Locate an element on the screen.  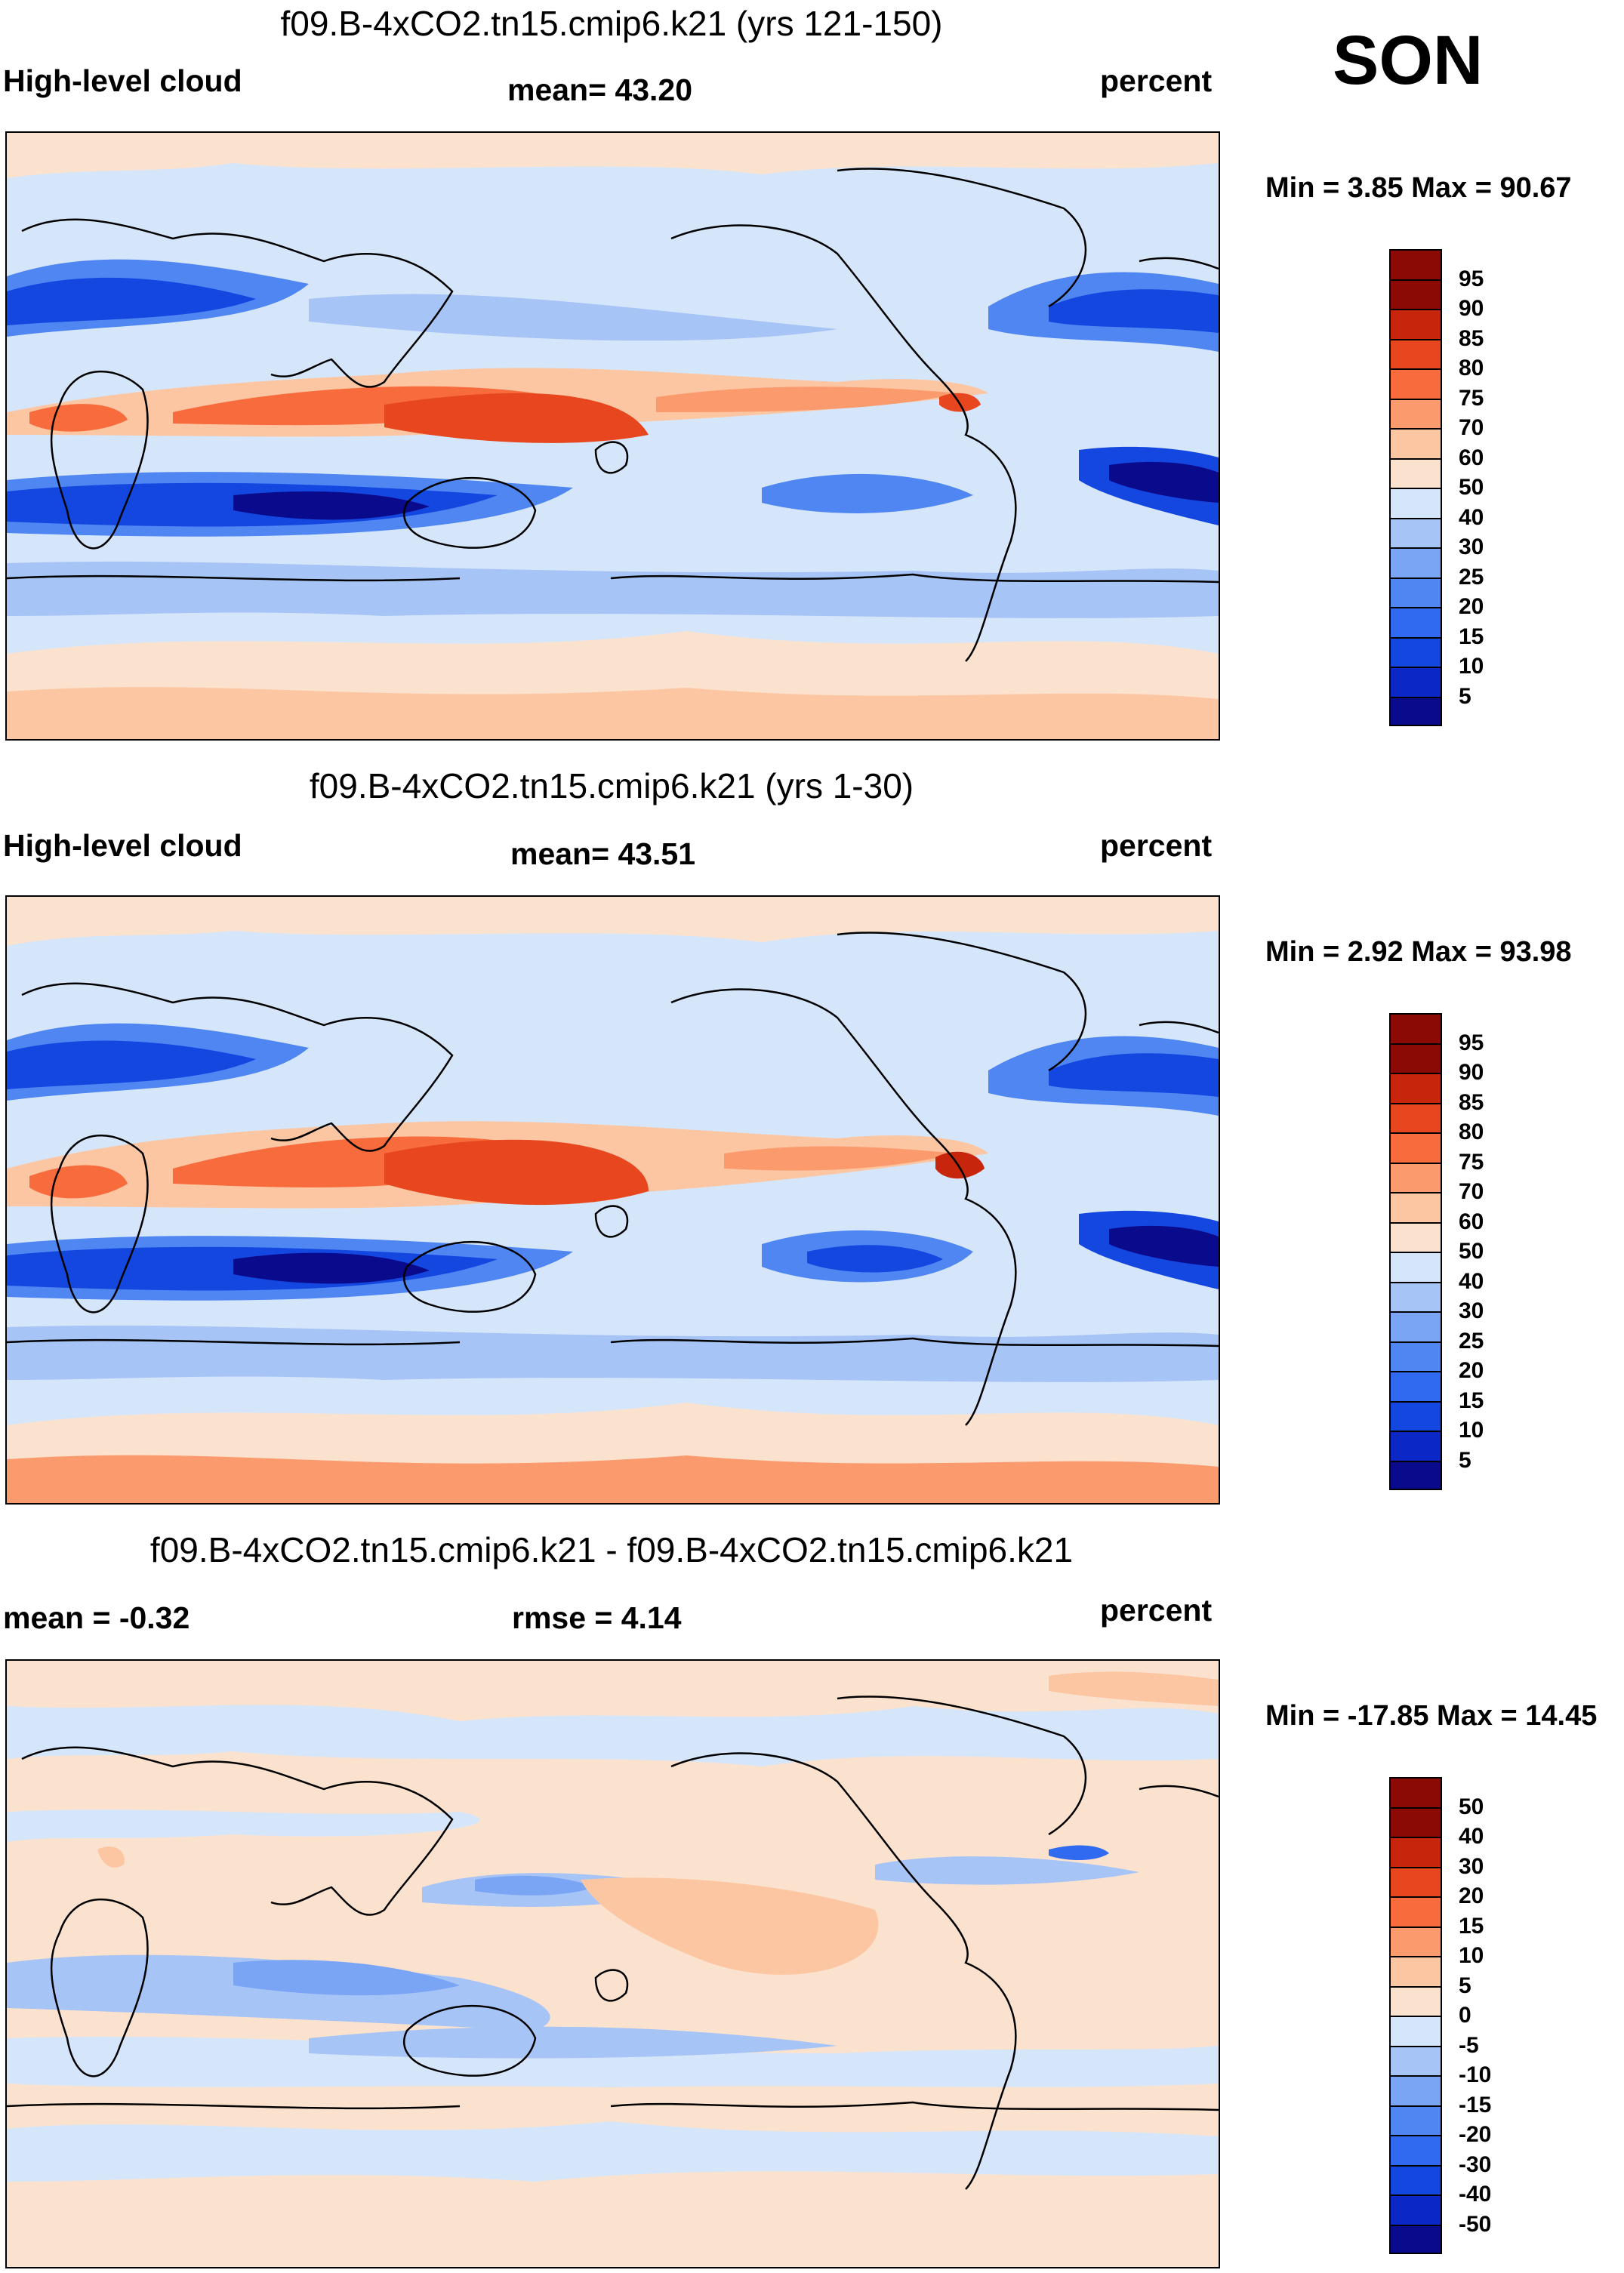
panel2-units-label: percent is located at coordinates (1156, 845).